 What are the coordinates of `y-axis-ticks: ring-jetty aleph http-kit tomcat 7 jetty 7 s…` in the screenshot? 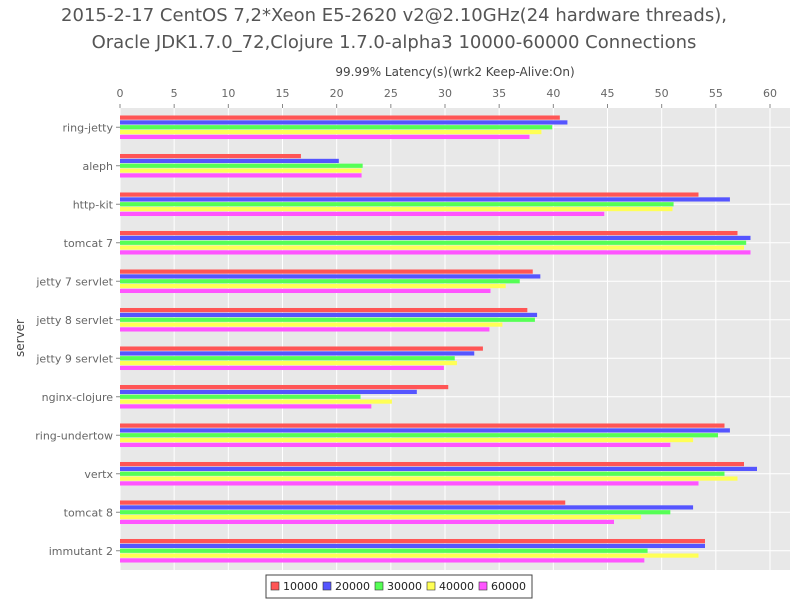 It's located at (77, 339).